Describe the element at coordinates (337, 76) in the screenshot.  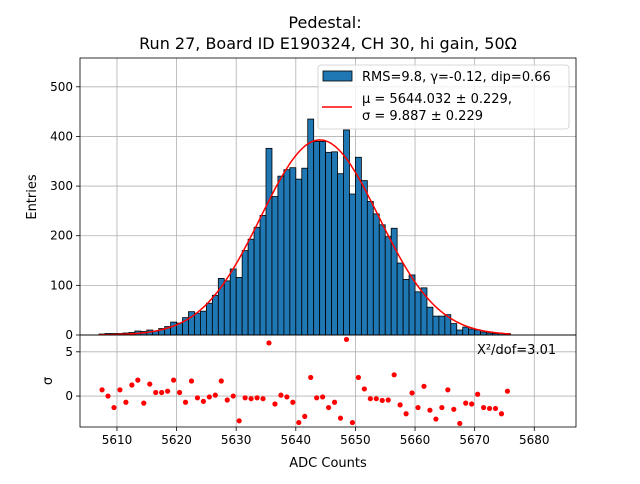
I see `legend-hist-swatch` at that location.